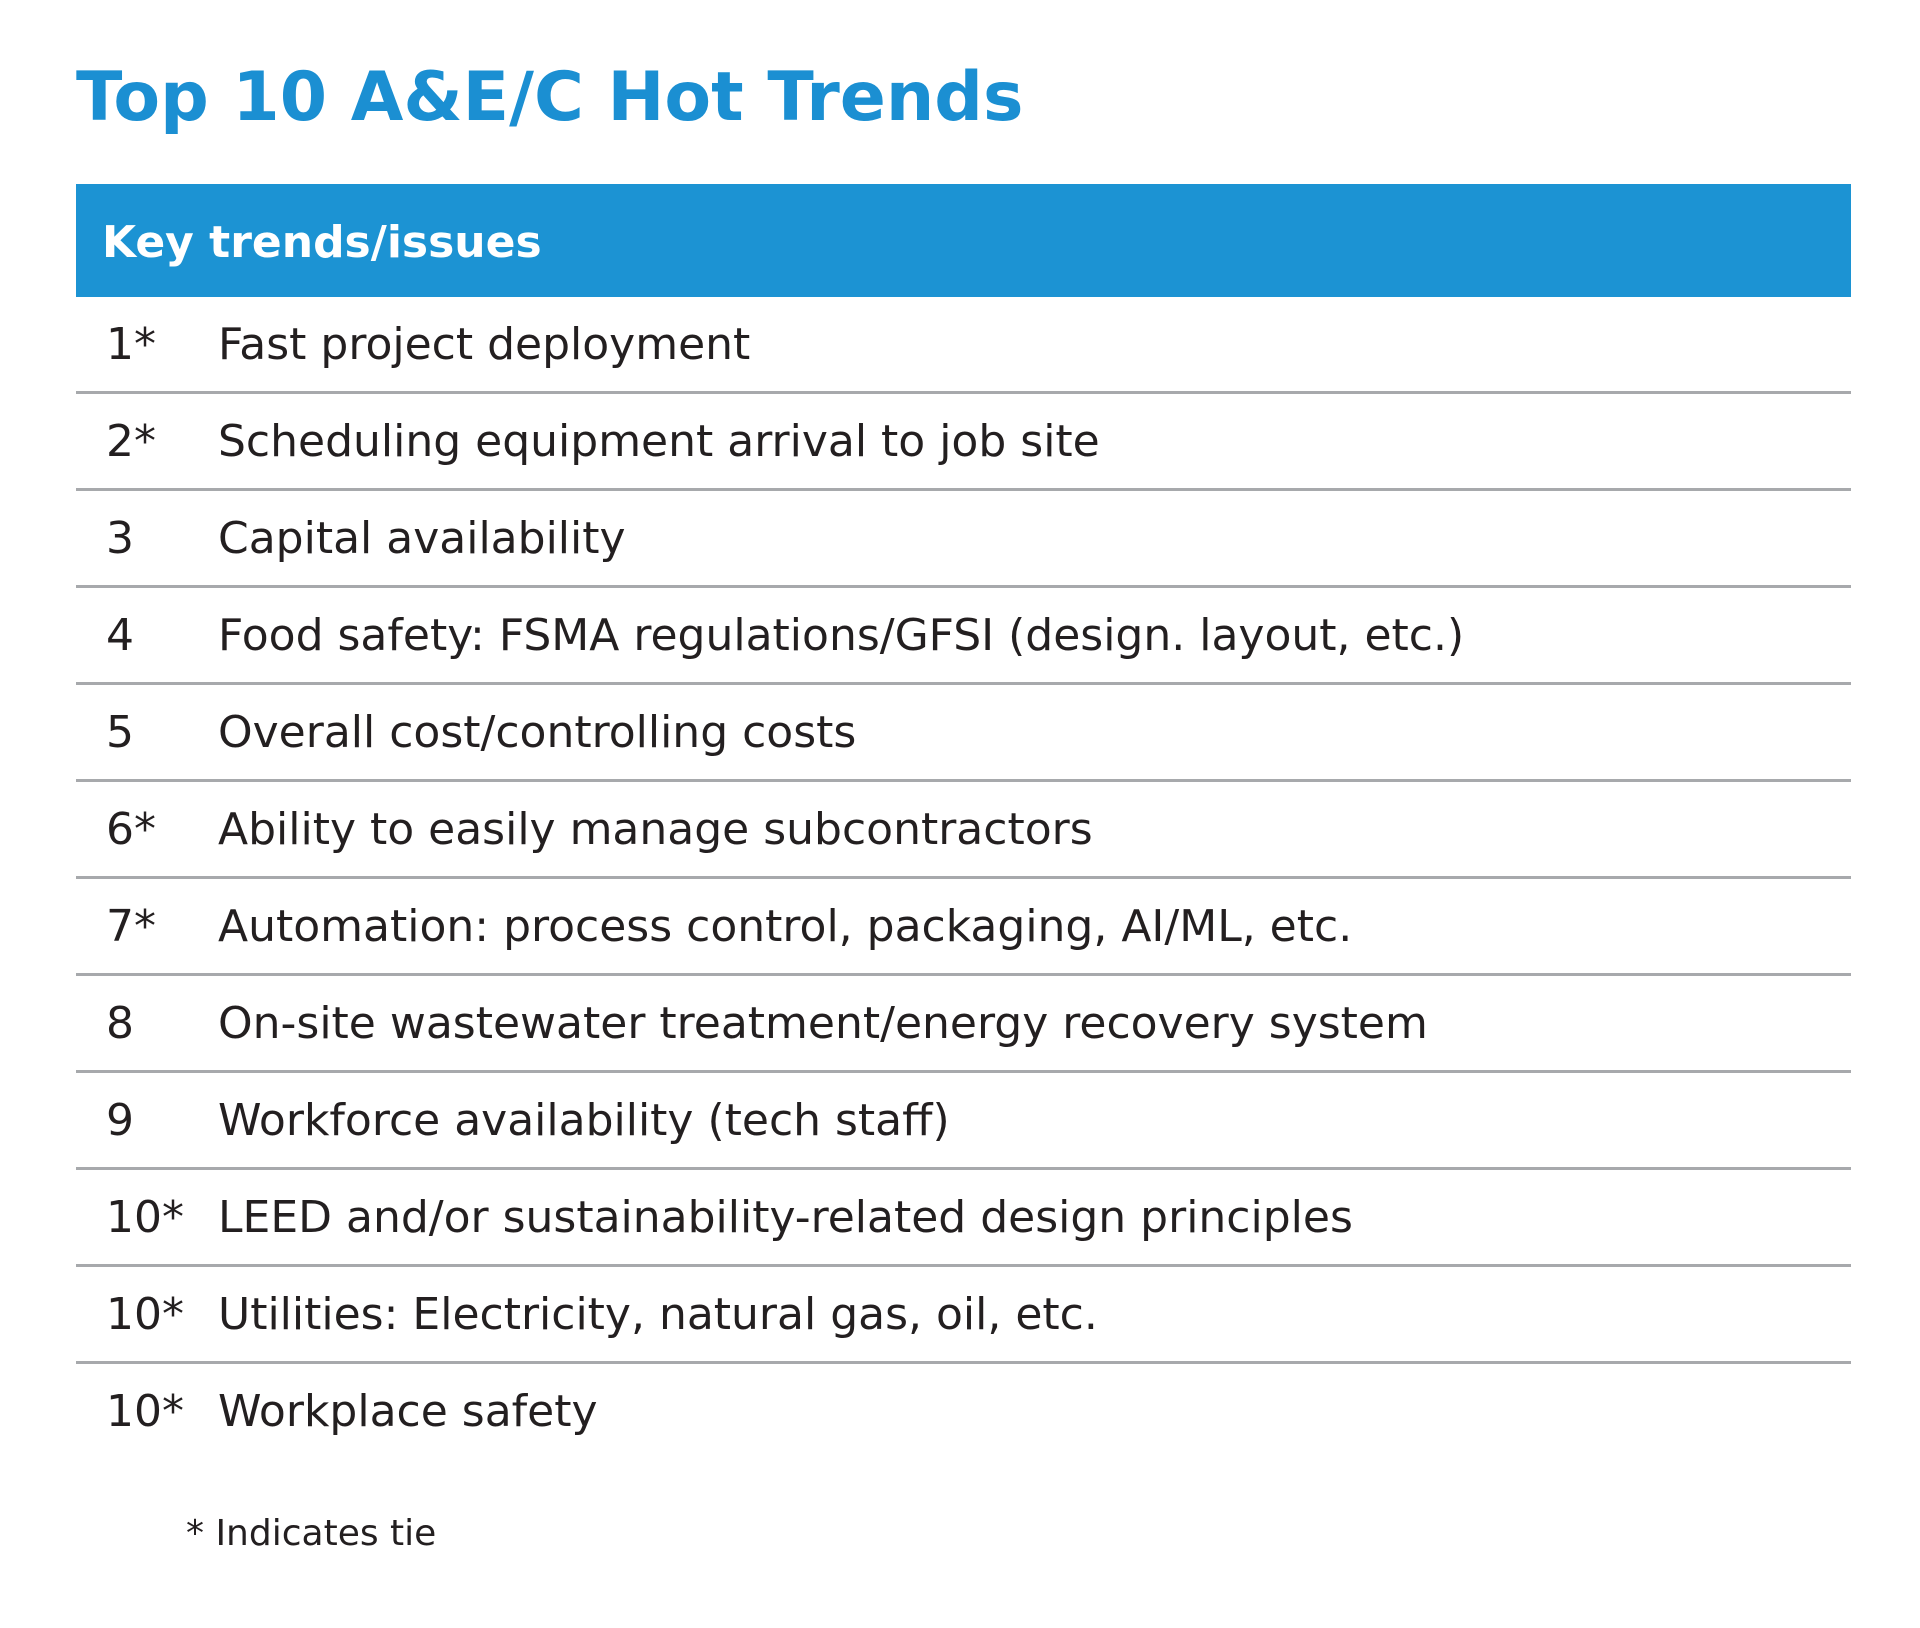  Describe the element at coordinates (963, 733) in the screenshot. I see `table-row: 5 Overall cost/controlling costs` at that location.